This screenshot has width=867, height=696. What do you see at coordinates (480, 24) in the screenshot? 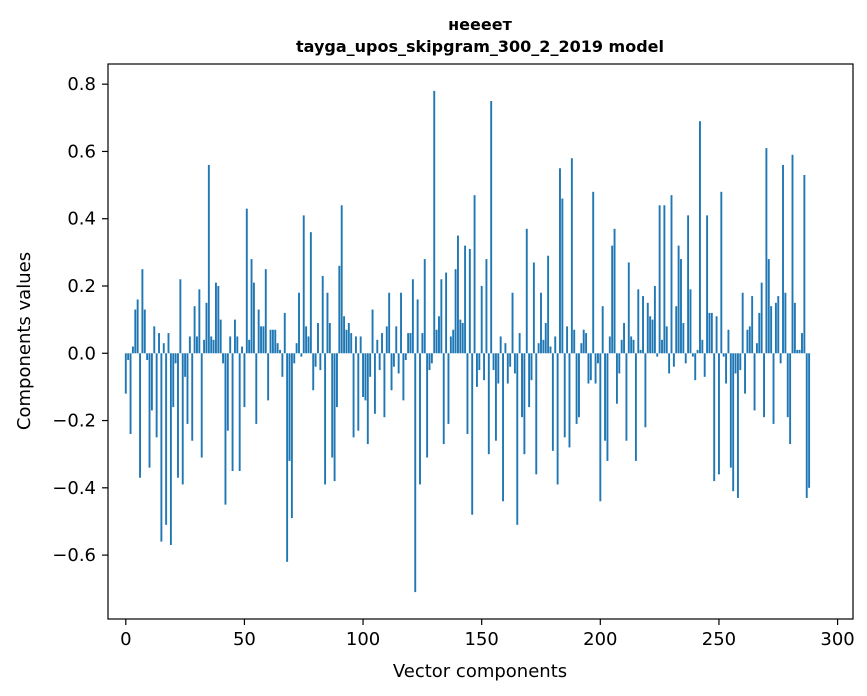
I see `chart-title-line1: неееет` at bounding box center [480, 24].